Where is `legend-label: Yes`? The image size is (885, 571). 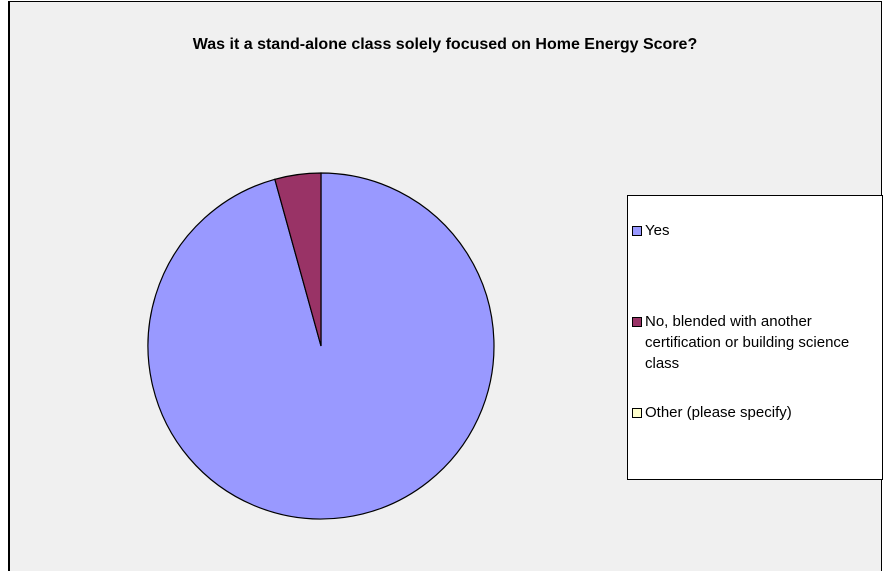 legend-label: Yes is located at coordinates (657, 230).